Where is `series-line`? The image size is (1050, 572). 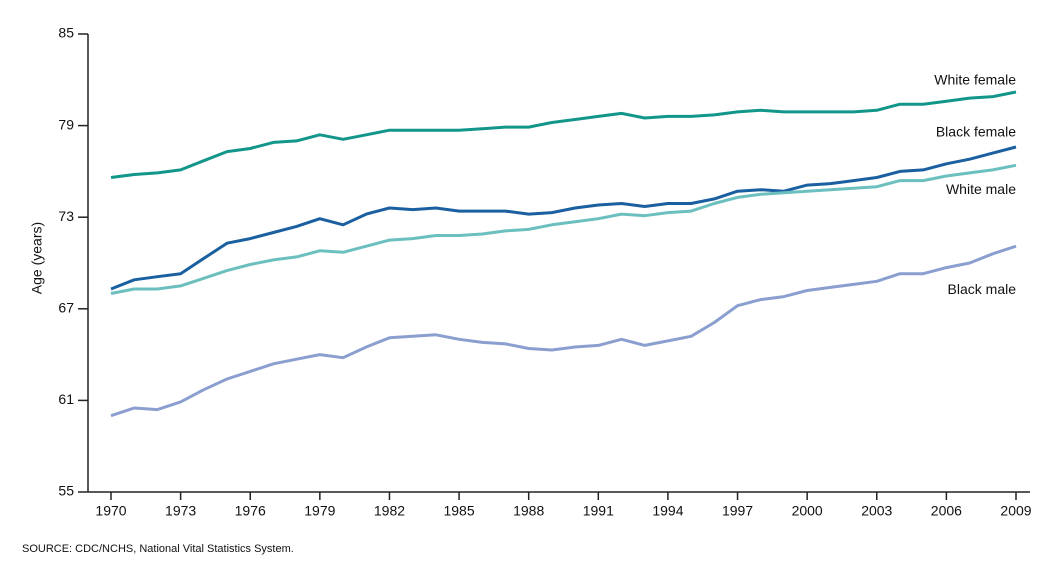 series-line is located at coordinates (563, 134).